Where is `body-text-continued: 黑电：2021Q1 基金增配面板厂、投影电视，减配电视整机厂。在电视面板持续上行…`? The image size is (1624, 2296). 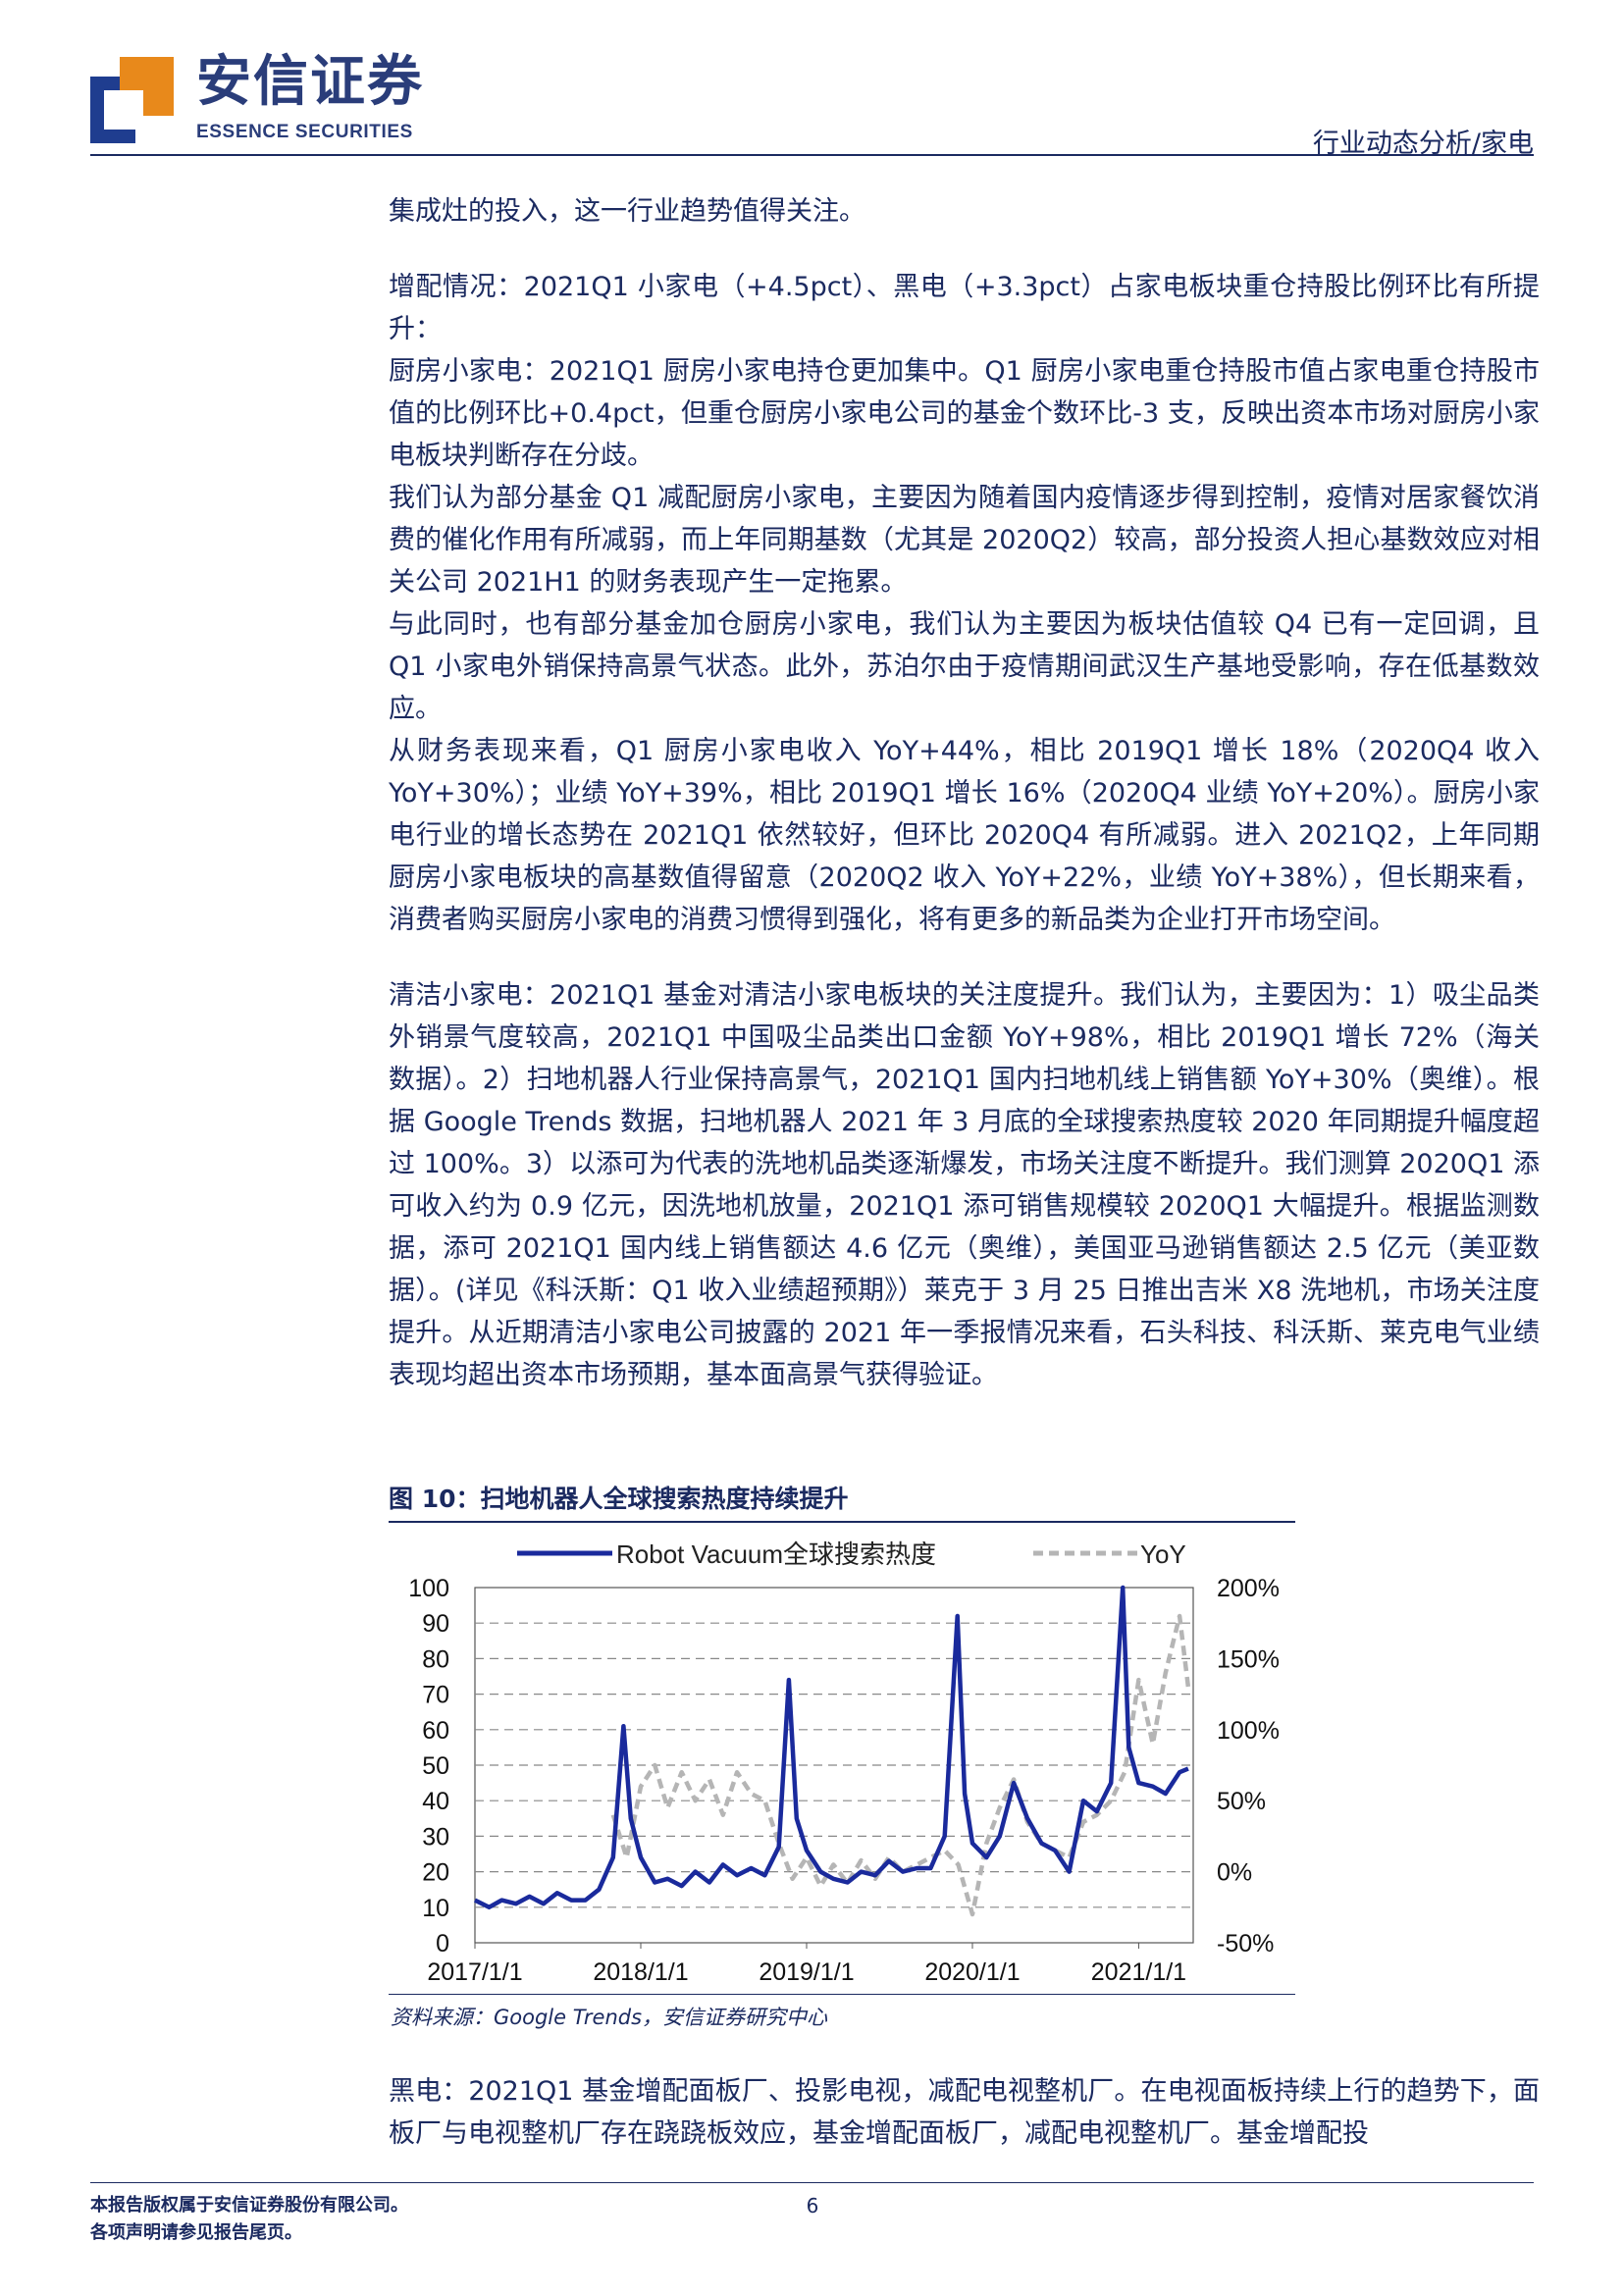
body-text-continued: 黑电：2021Q1 基金增配面板厂、投影电视，减配电视整机厂。在电视面板持续上行… is located at coordinates (964, 2112).